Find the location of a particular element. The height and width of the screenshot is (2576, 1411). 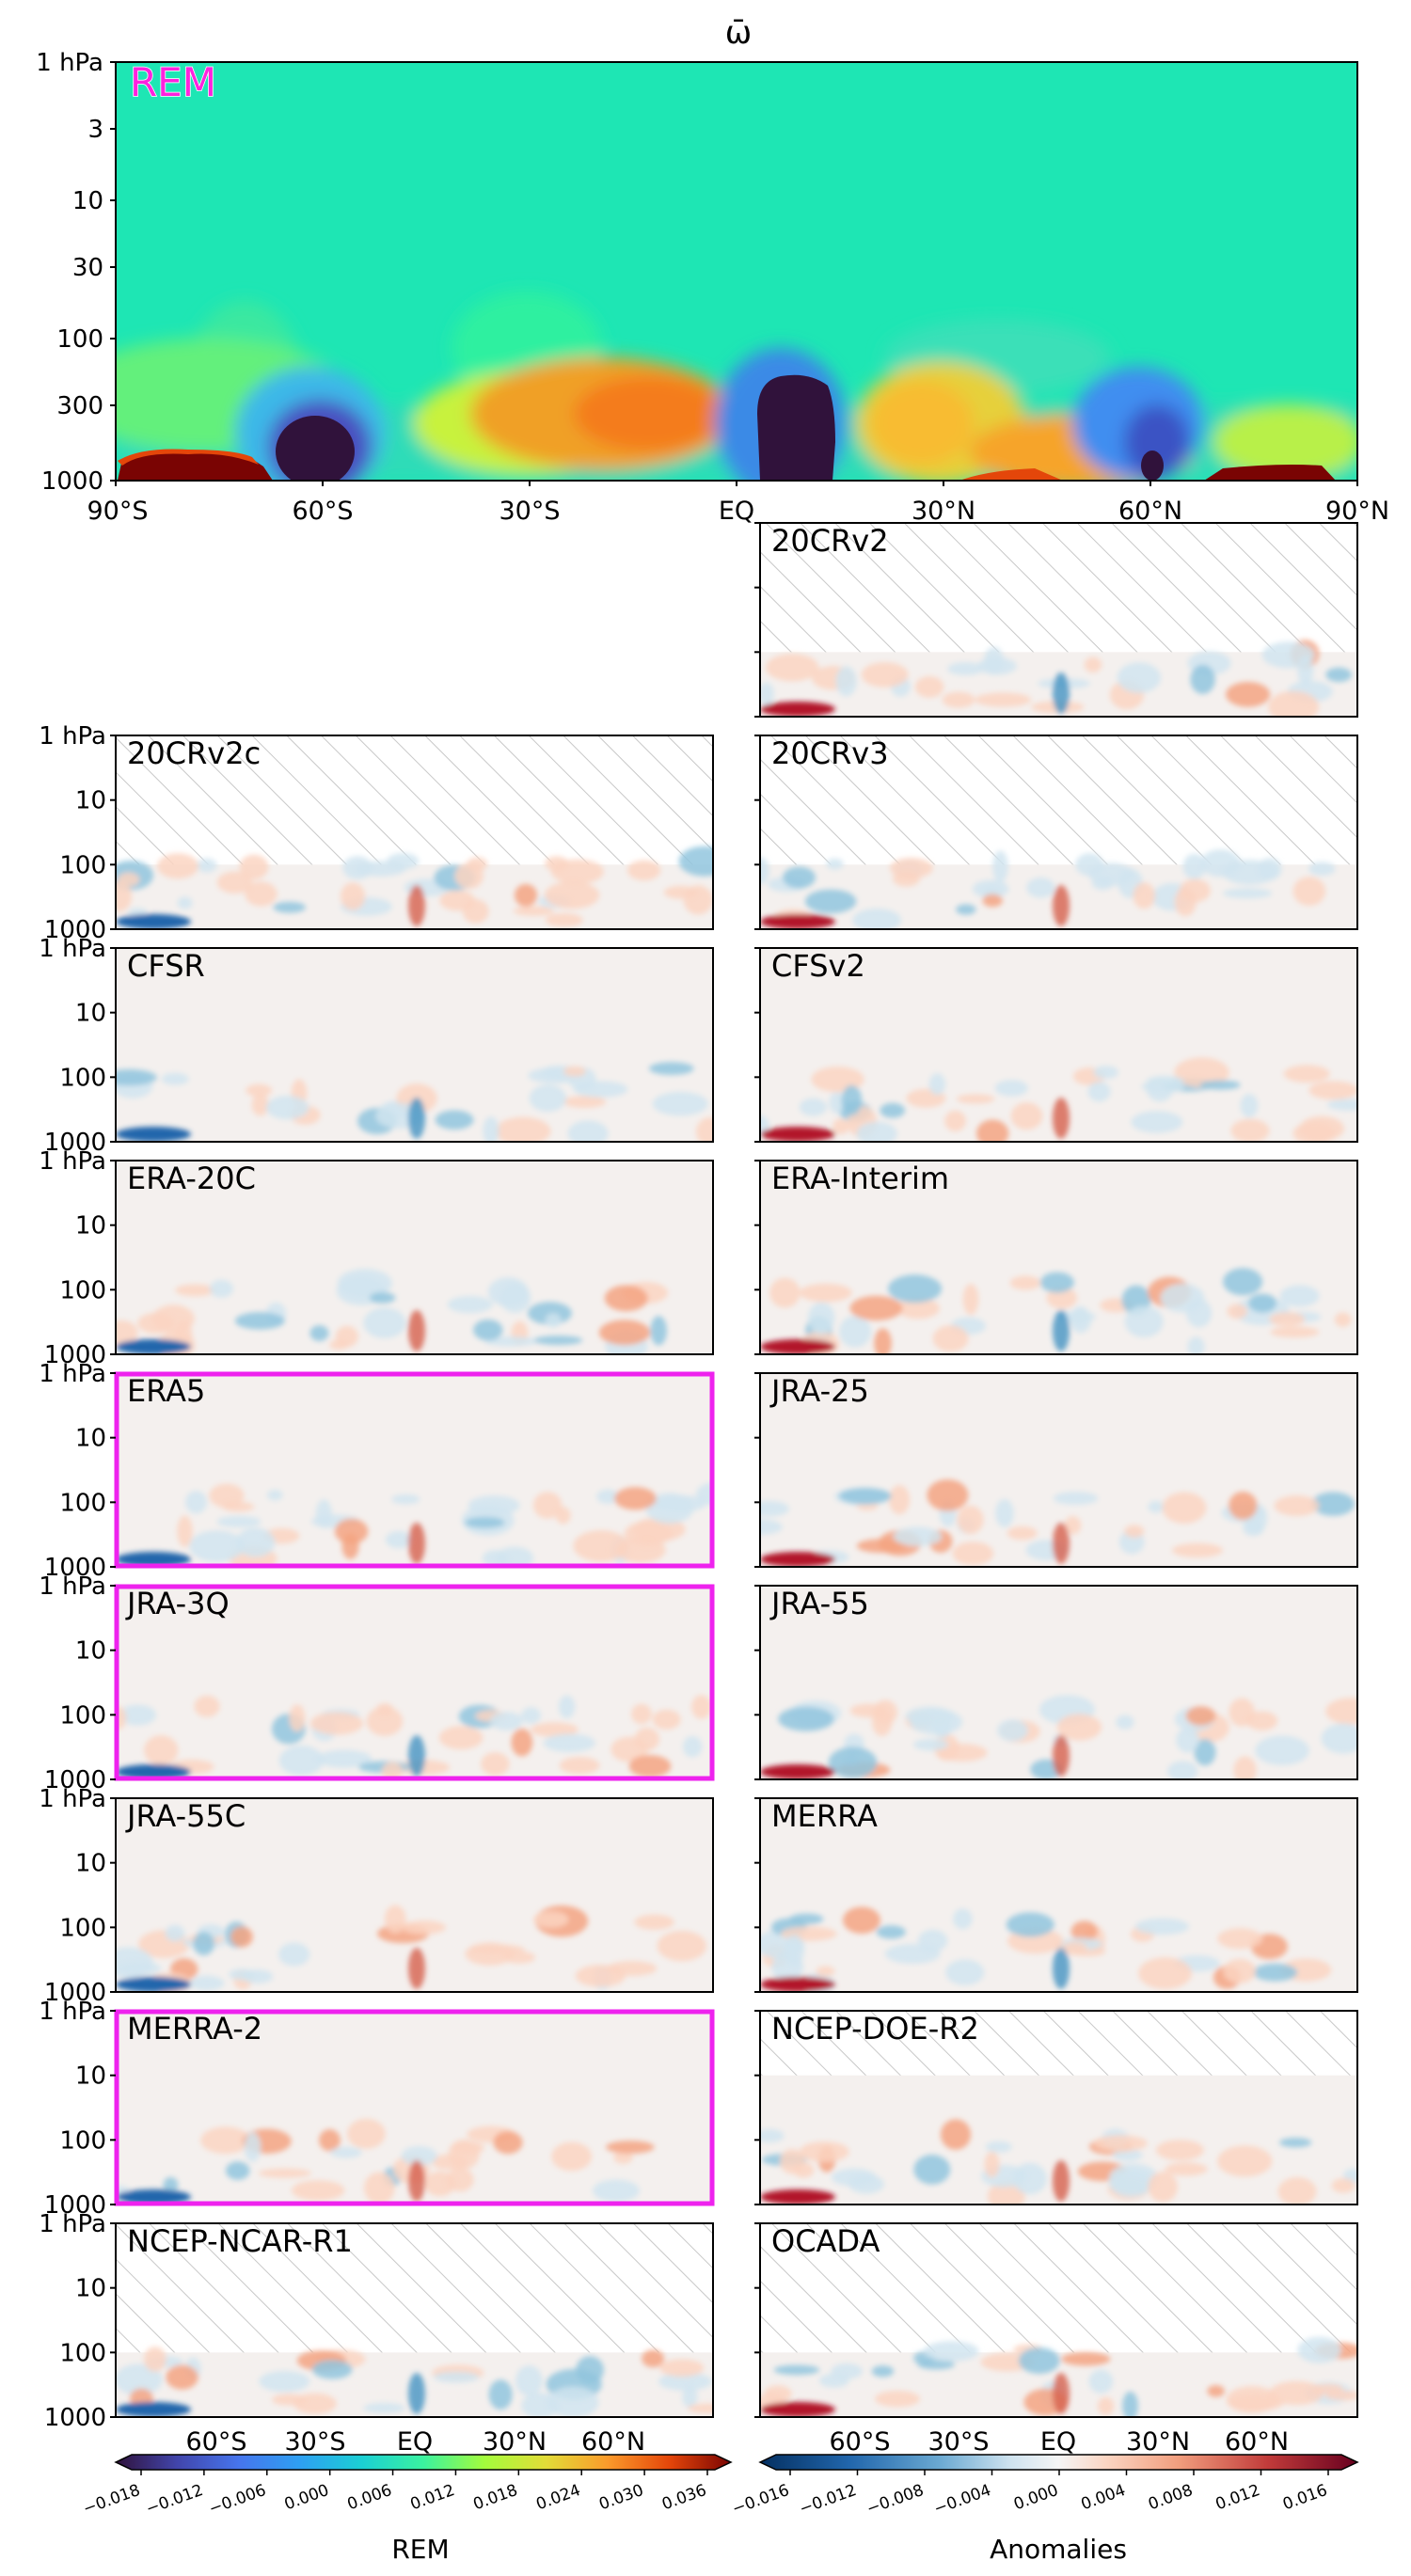

anomaly-panel: CFSR 1 hPa 10 100 1000 is located at coordinates (376, 1046).